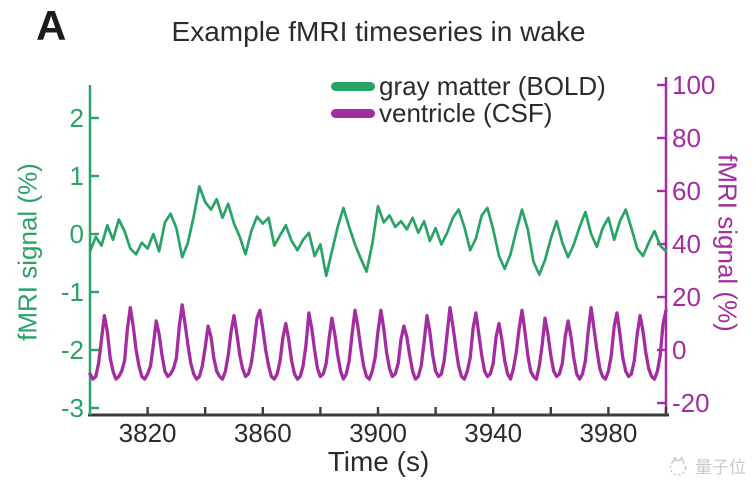 The height and width of the screenshot is (486, 756). I want to click on x-tick-label: 3940, so click(493, 433).